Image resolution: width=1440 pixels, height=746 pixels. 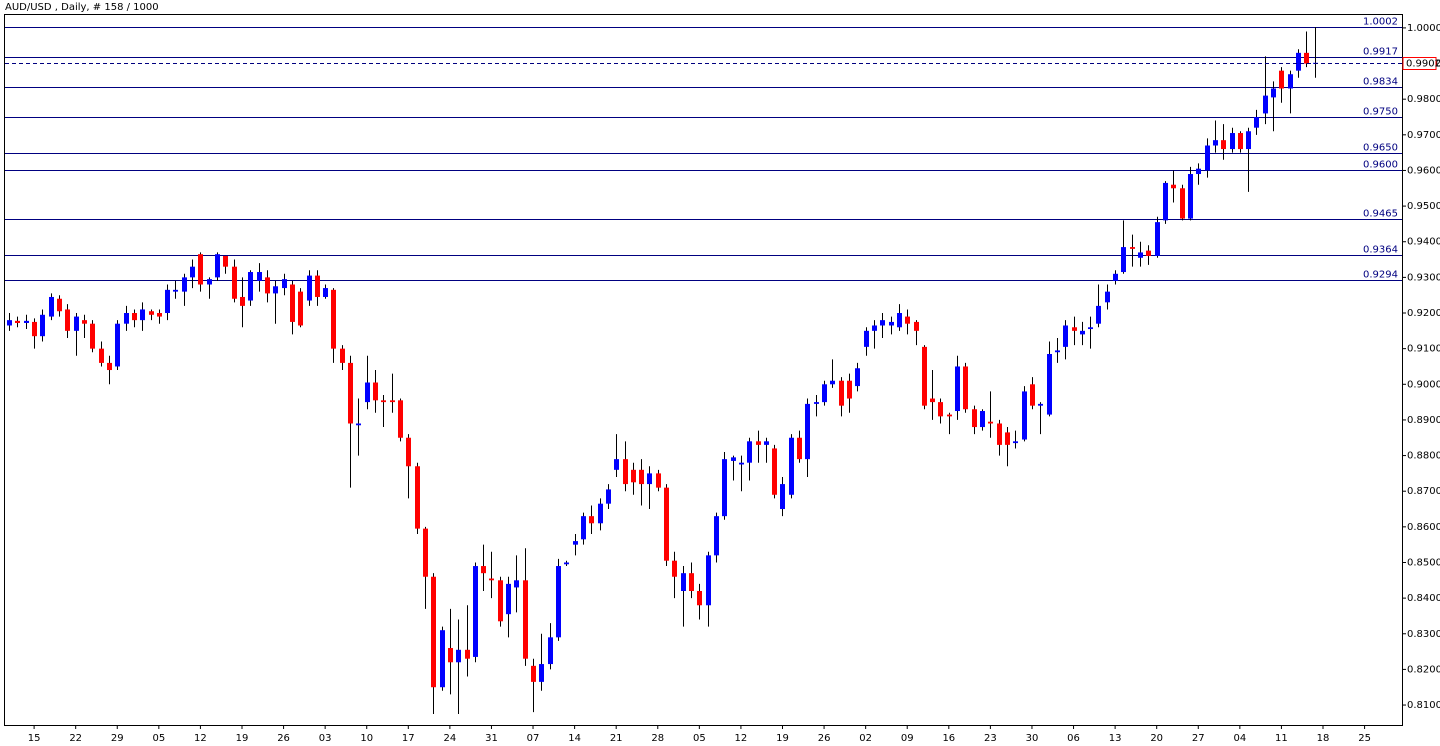 What do you see at coordinates (1032, 738) in the screenshot?
I see `x-tick-label: 30` at bounding box center [1032, 738].